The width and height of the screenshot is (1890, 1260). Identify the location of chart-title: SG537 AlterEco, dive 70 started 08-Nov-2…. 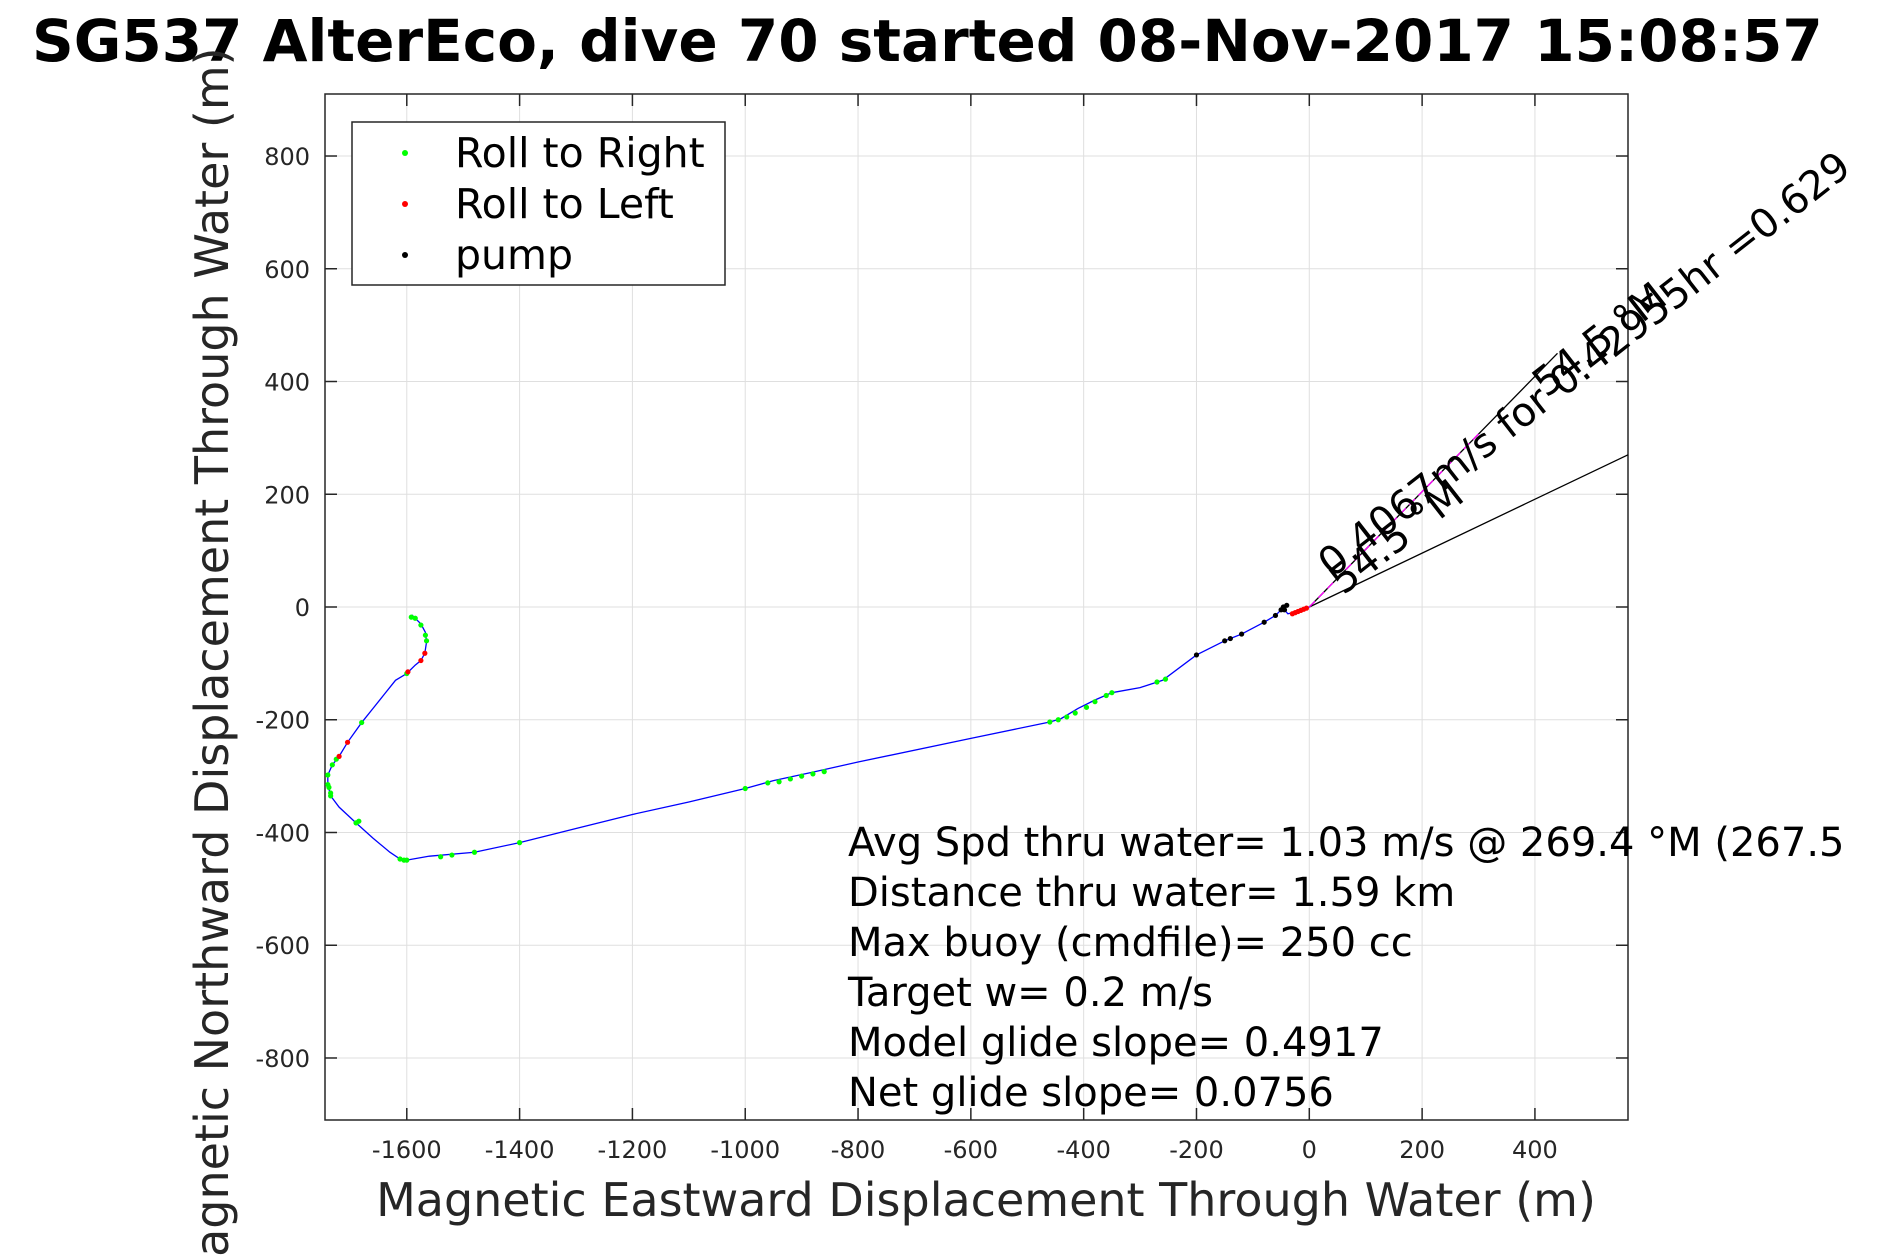
(927, 41).